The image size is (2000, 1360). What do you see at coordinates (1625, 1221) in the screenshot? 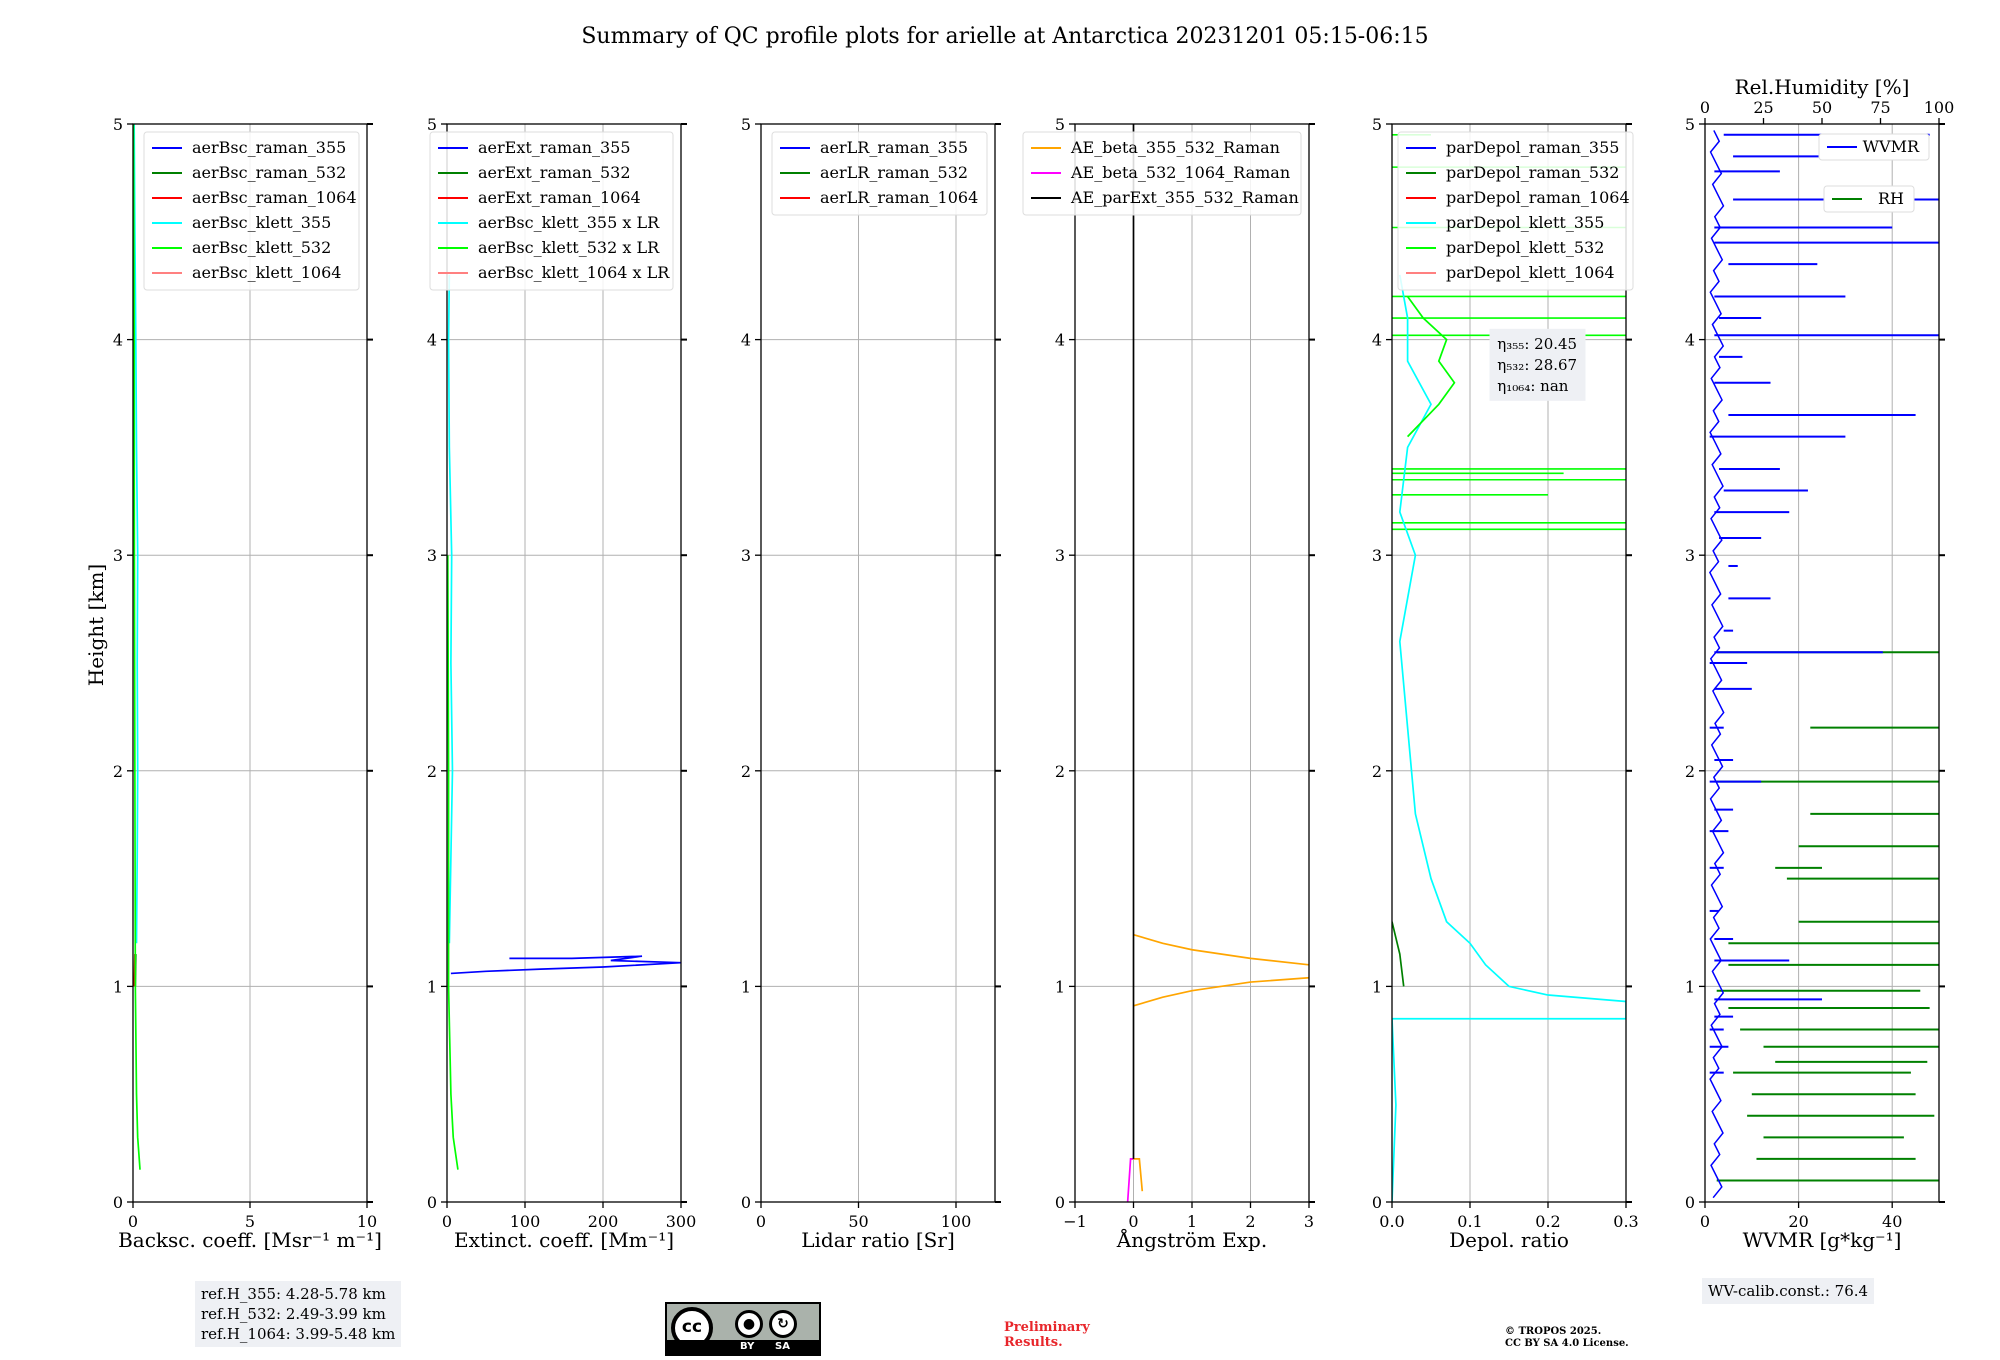
I see `x-tick-label: 0.3` at bounding box center [1625, 1221].